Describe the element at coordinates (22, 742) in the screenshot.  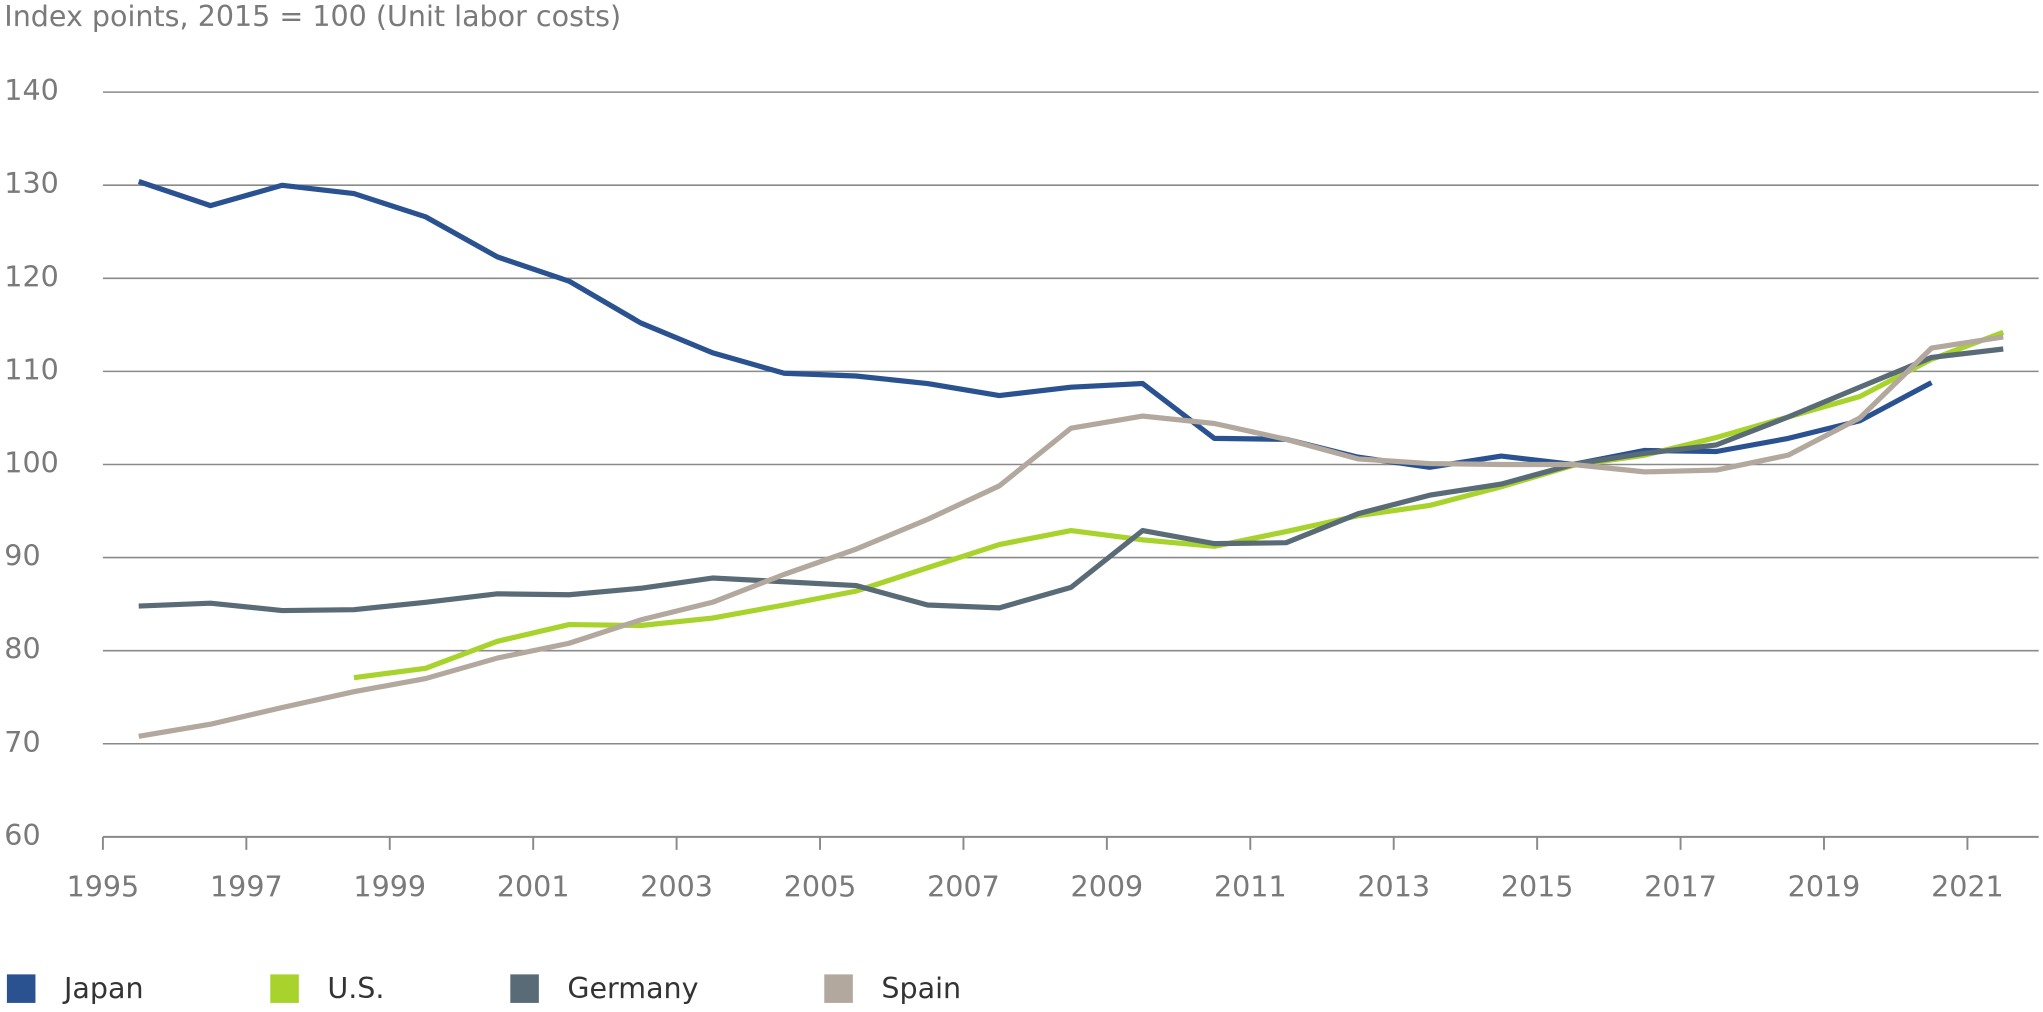
I see `y-tick-label: 70` at that location.